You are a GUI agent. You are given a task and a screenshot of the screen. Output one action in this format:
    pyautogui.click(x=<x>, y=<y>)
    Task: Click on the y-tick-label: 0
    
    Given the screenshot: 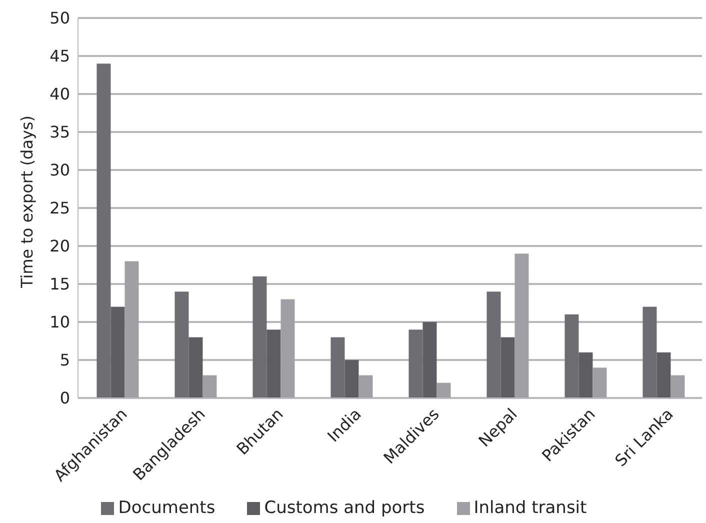 What is the action you would take?
    pyautogui.click(x=65, y=398)
    